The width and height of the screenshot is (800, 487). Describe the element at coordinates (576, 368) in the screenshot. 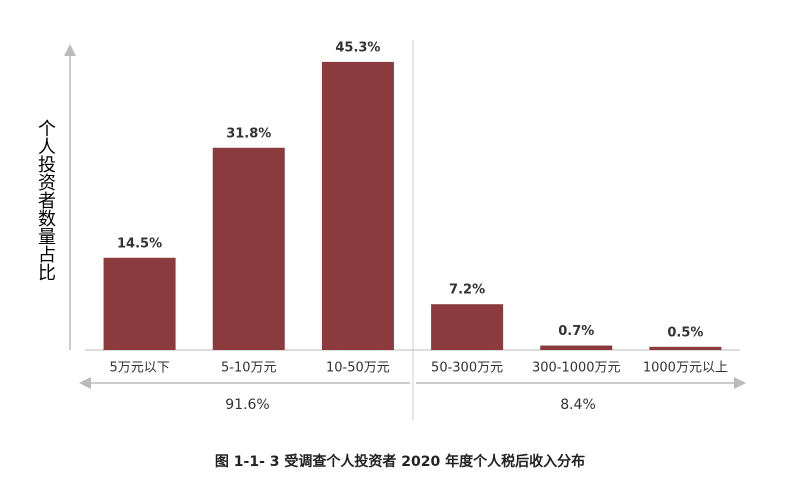

I see `x-tick-label: 300-1000万元` at that location.